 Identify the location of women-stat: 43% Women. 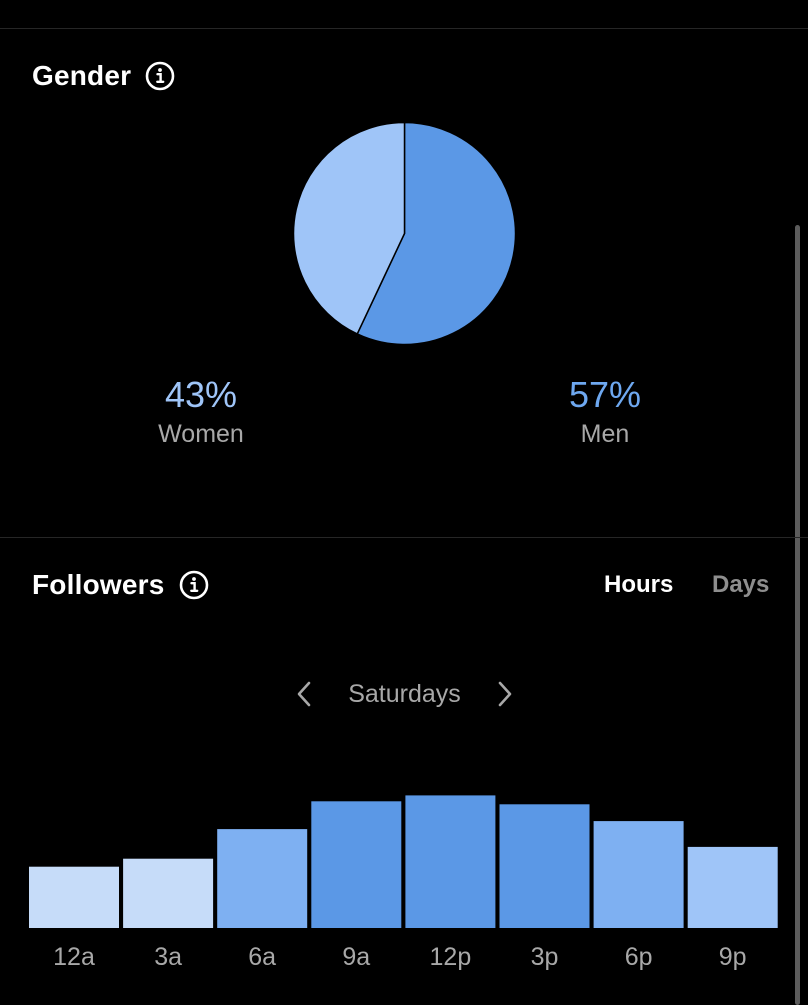
(201, 412).